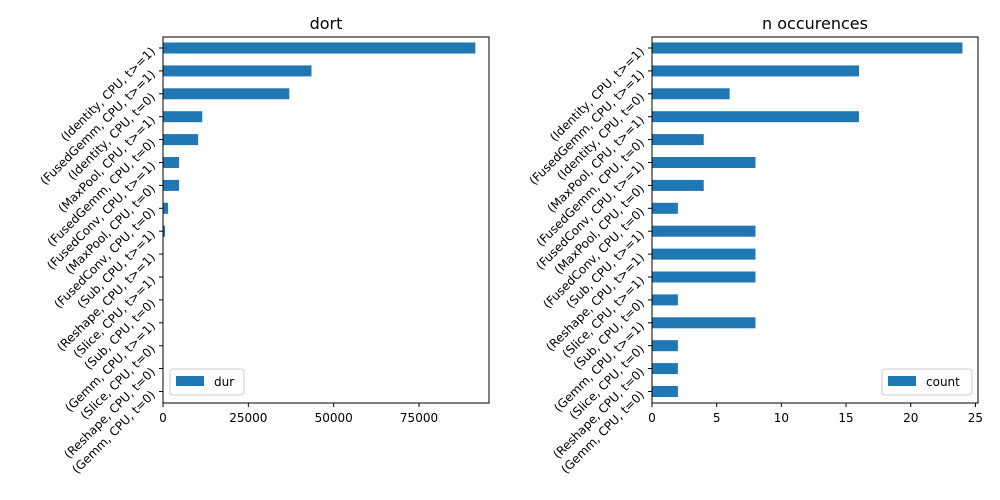 Image resolution: width=1000 pixels, height=500 pixels. I want to click on legend-dort: dur, so click(207, 382).